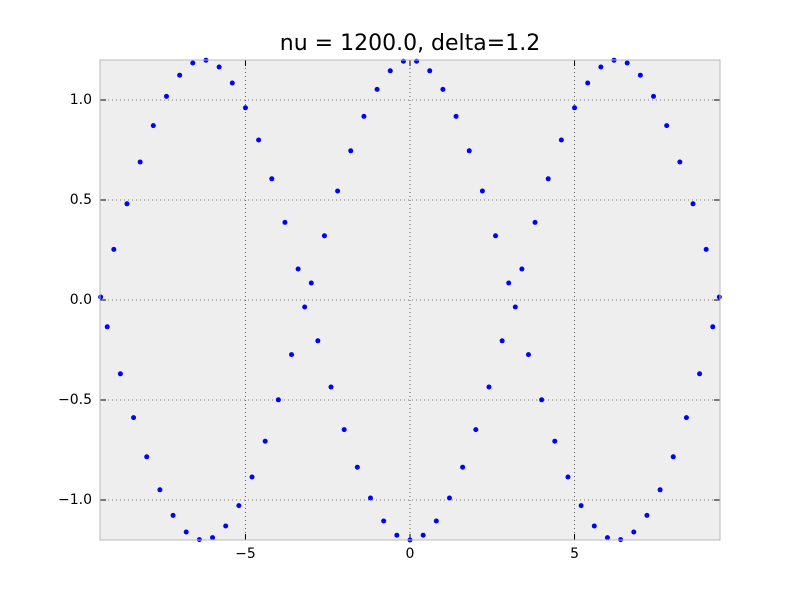 Image resolution: width=800 pixels, height=600 pixels. I want to click on x-tick-label: 5, so click(574, 554).